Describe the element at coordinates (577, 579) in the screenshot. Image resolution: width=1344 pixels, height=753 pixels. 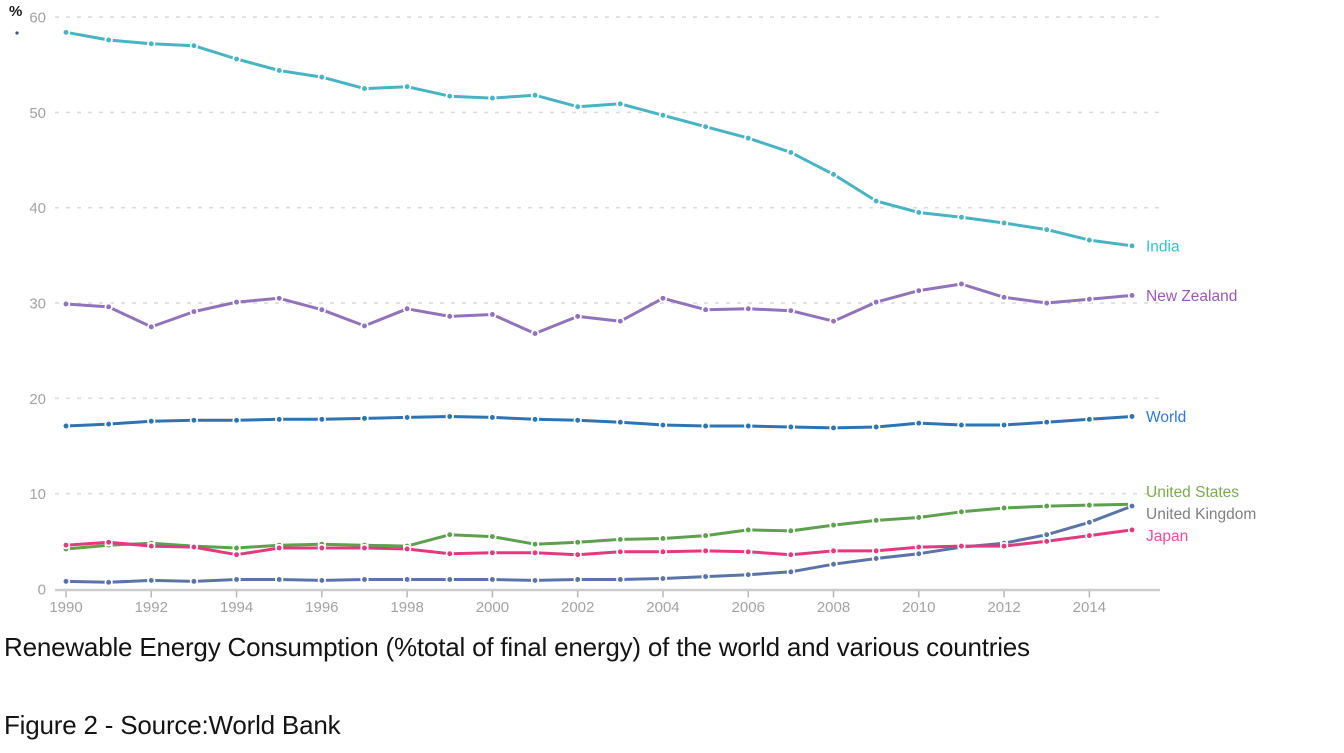
I see `data-point-united-kingdom-2002` at that location.